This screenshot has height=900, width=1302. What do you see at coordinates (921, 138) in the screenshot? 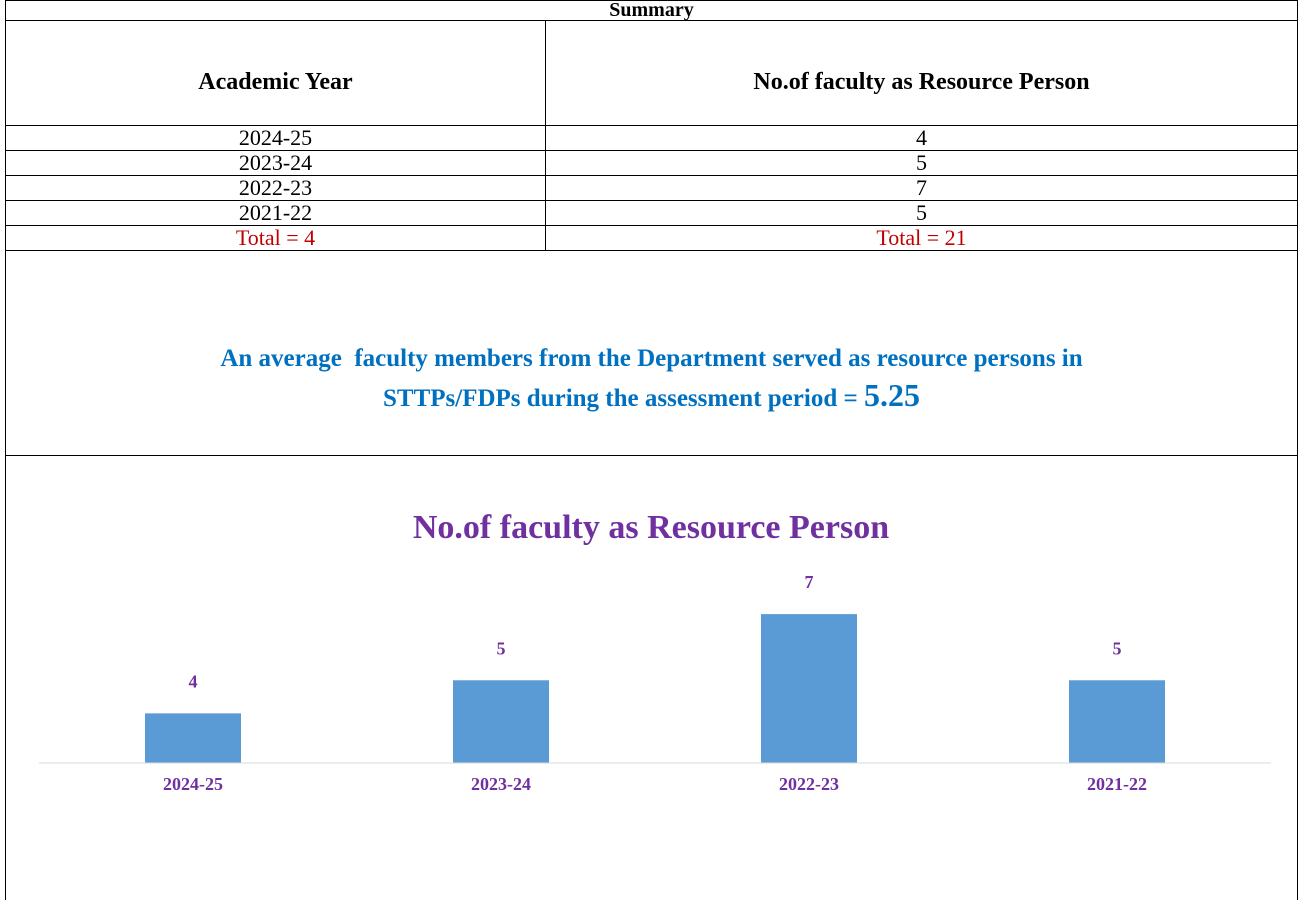
I see `table-cell: 4` at bounding box center [921, 138].